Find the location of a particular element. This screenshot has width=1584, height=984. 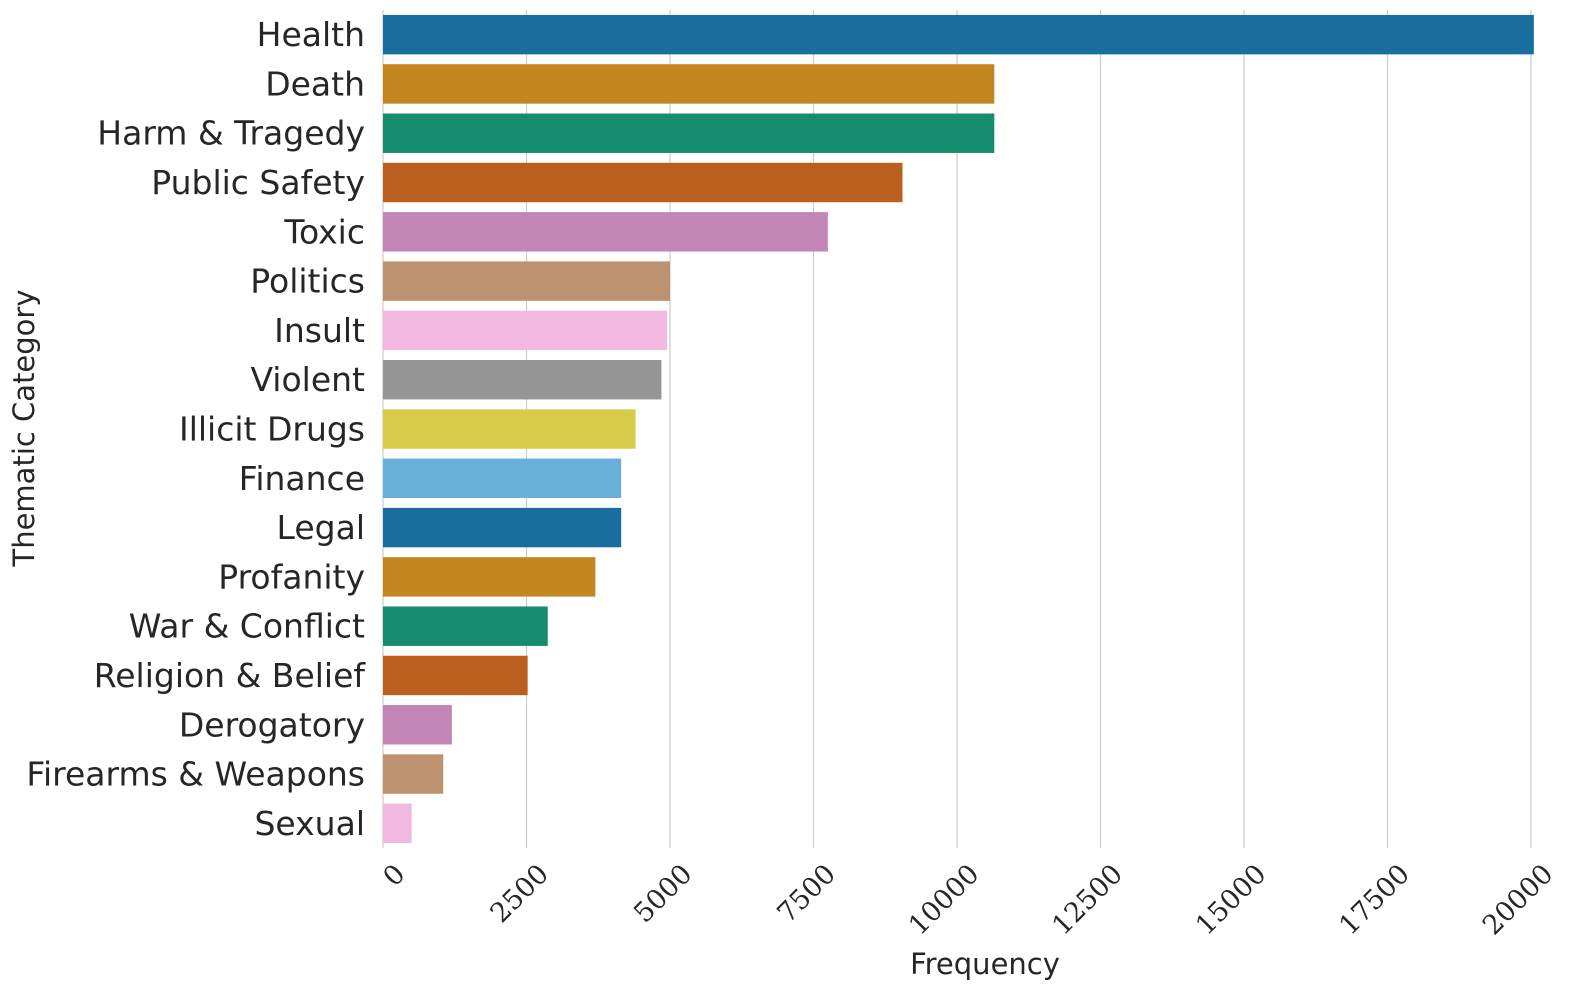

category-label-politics: Politics is located at coordinates (307, 281).